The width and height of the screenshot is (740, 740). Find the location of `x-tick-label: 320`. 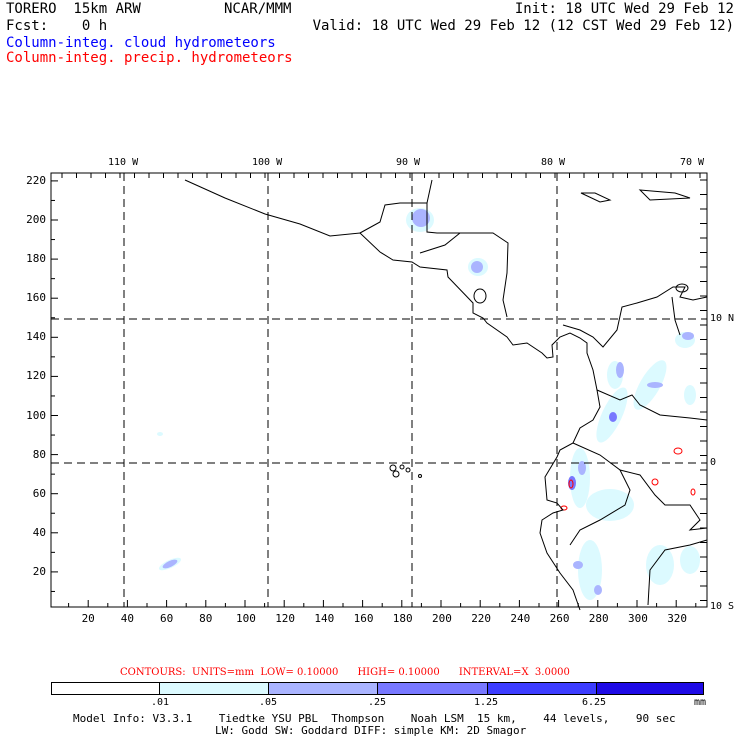

x-tick-label: 320 is located at coordinates (677, 618).